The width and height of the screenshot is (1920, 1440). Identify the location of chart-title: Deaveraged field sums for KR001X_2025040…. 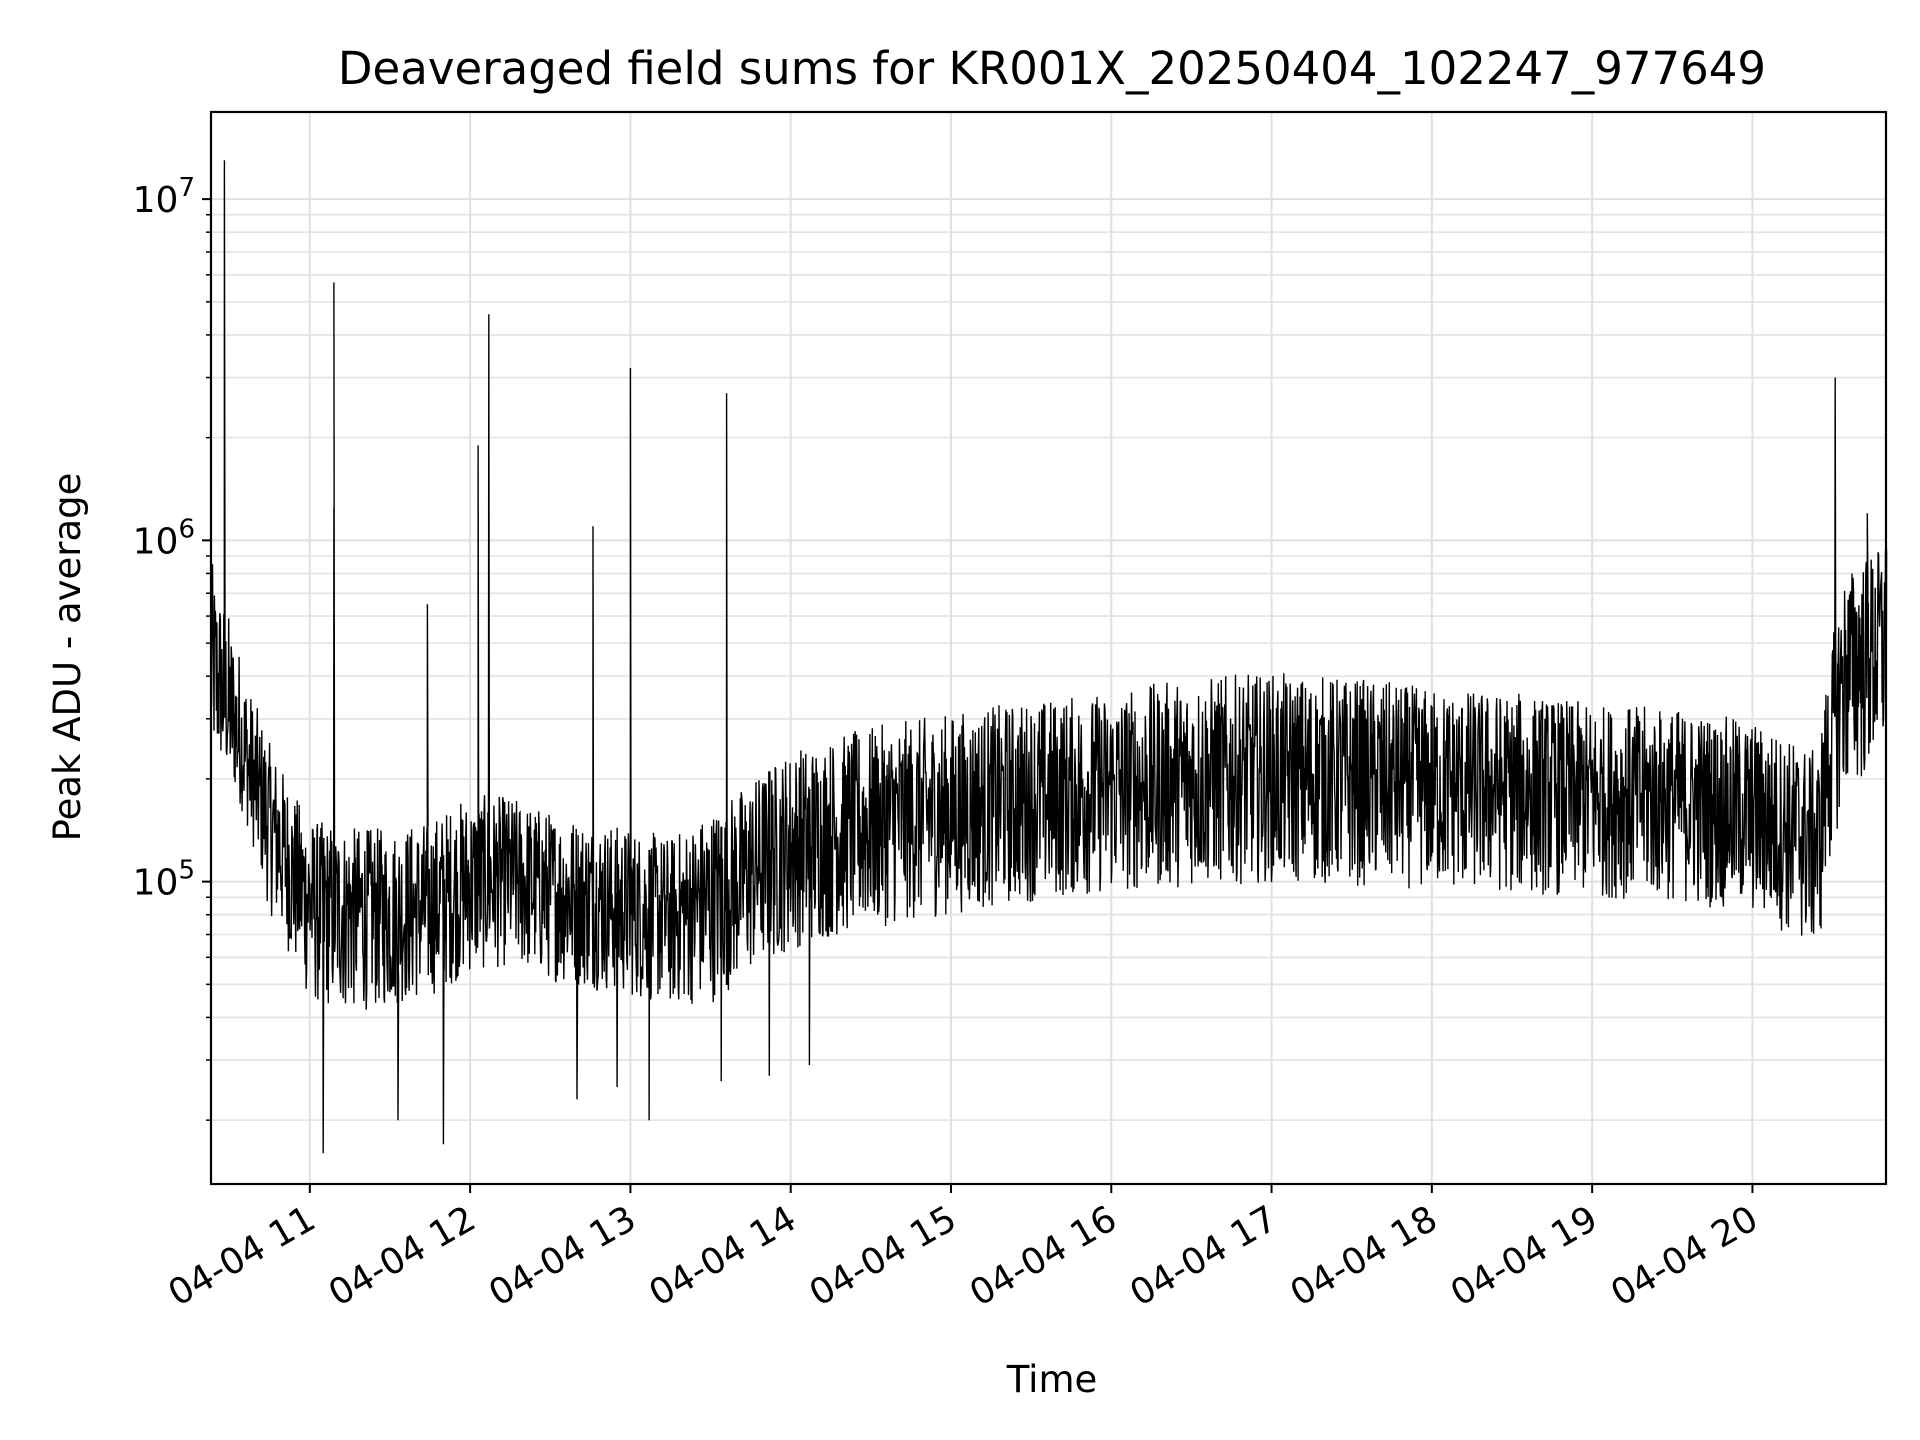
(1052, 68).